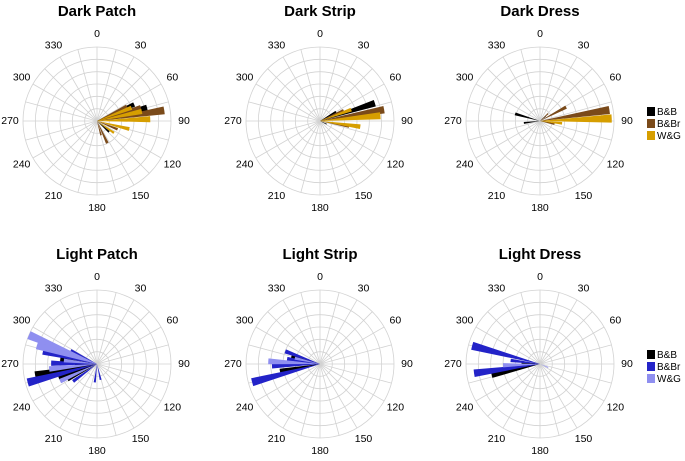  What do you see at coordinates (667, 355) in the screenshot?
I see `legend-label: B&B` at bounding box center [667, 355].